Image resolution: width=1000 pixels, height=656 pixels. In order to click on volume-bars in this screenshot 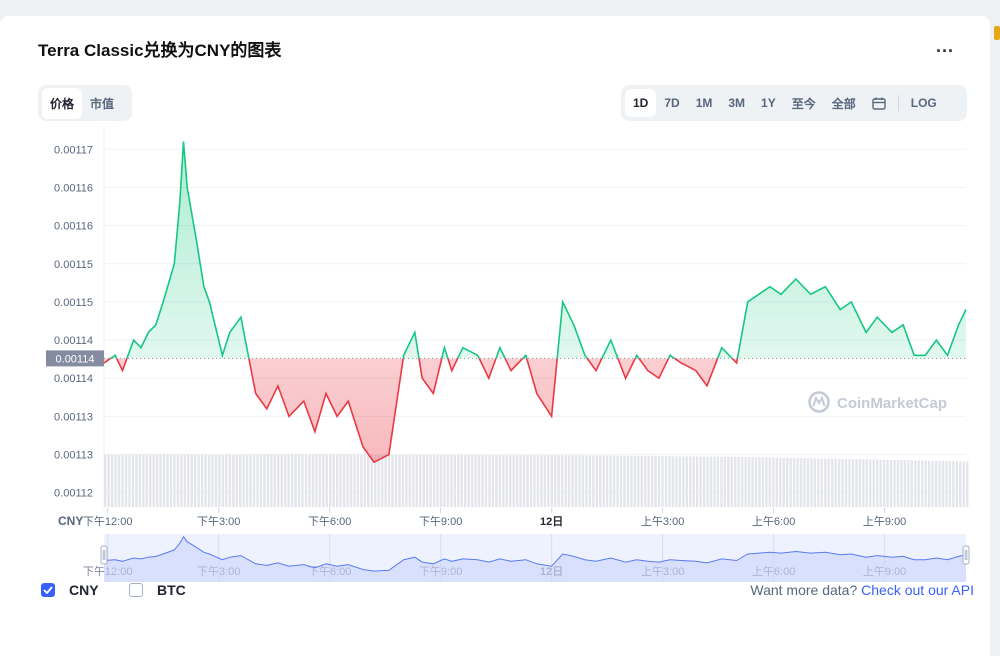, I will do `click(536, 480)`.